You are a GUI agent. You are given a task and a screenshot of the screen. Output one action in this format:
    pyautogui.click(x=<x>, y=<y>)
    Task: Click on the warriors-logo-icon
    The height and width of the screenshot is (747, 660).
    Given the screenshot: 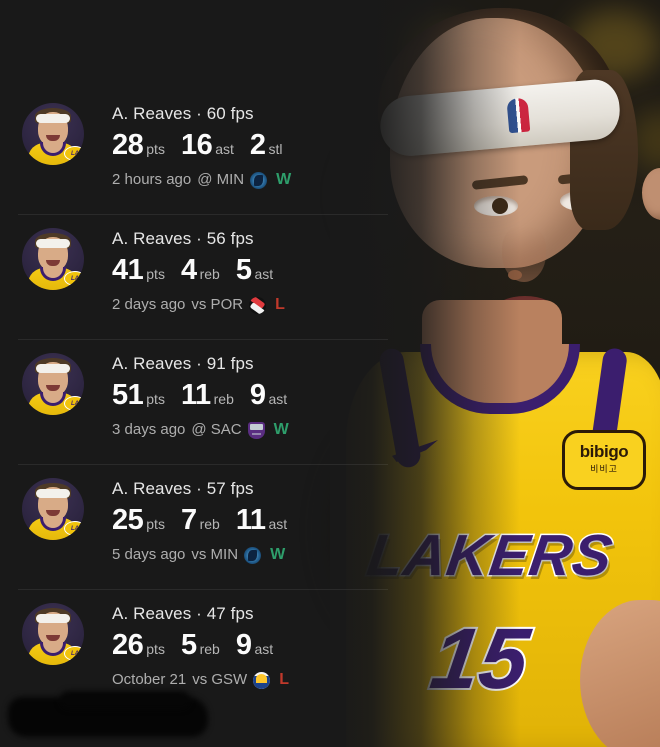 What is the action you would take?
    pyautogui.click(x=262, y=680)
    